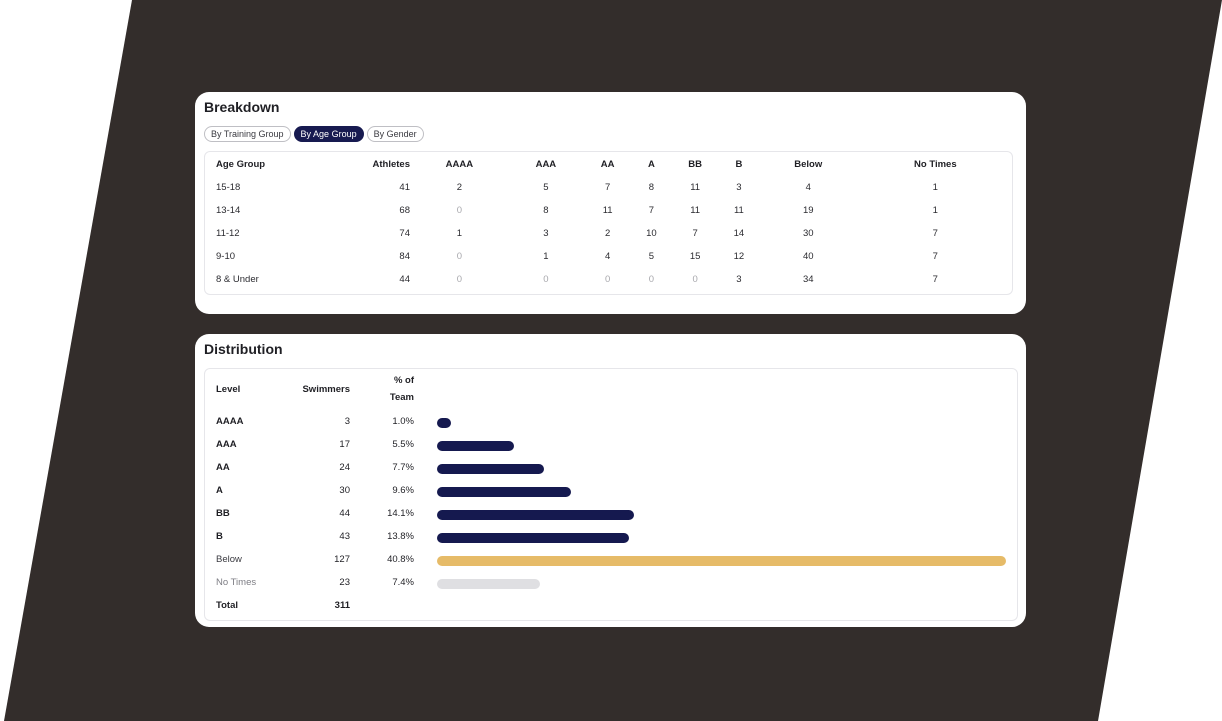 The height and width of the screenshot is (721, 1222). I want to click on count-cell: 30, so click(808, 233).